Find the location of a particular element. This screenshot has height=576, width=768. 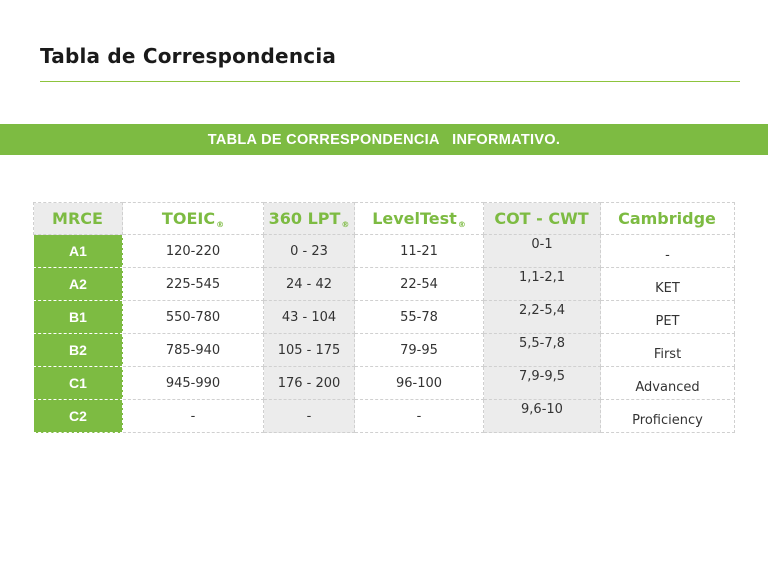

cot-cell: 0-1 is located at coordinates (542, 251).